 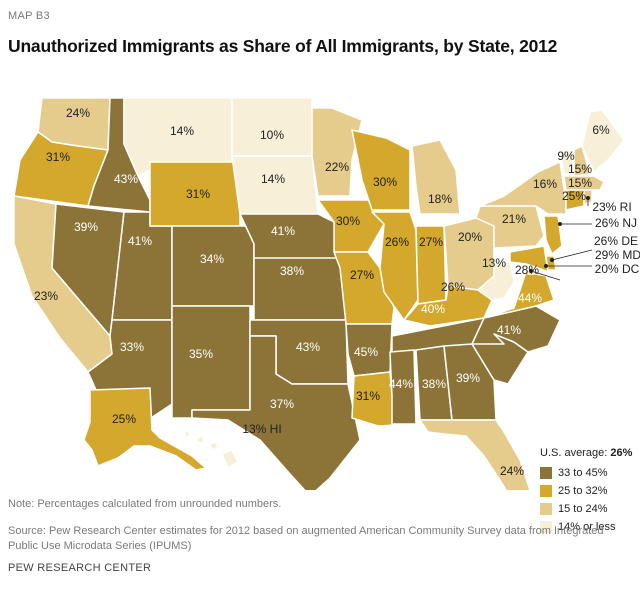 What do you see at coordinates (261, 429) in the screenshot?
I see `label-HI: 13% HI` at bounding box center [261, 429].